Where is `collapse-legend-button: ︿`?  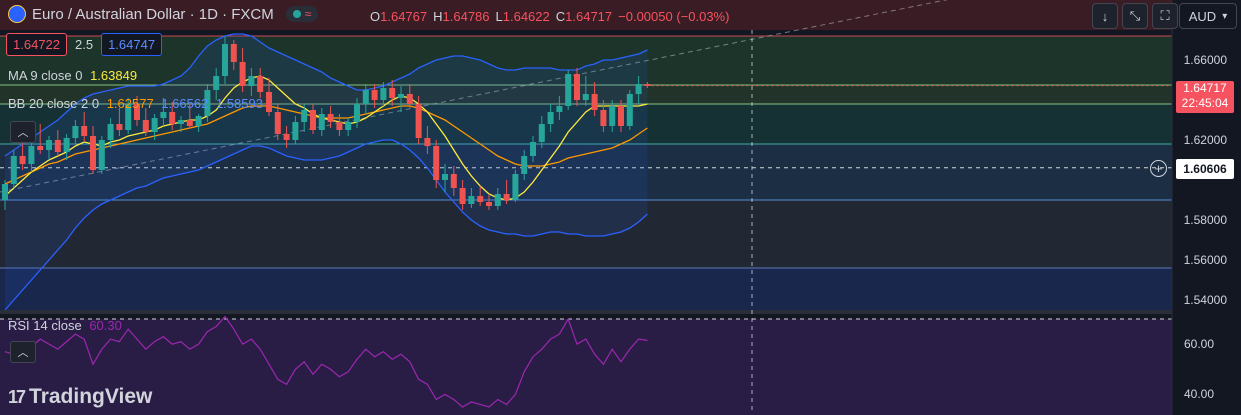 collapse-legend-button: ︿ is located at coordinates (23, 132).